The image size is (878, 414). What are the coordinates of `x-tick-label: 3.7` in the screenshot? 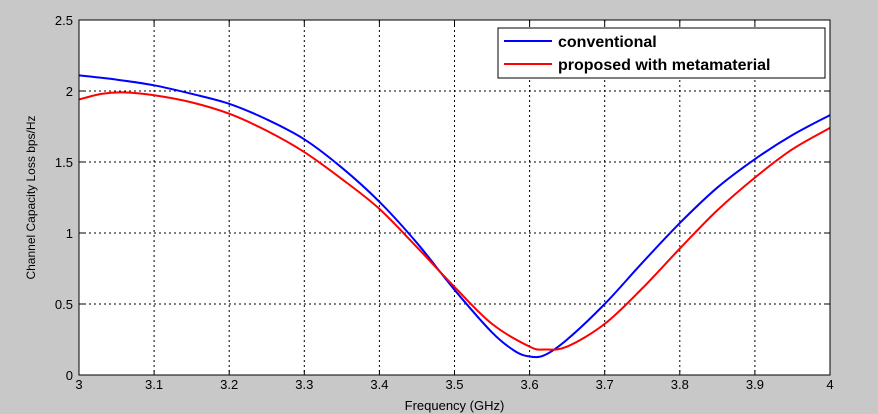 It's located at (605, 384).